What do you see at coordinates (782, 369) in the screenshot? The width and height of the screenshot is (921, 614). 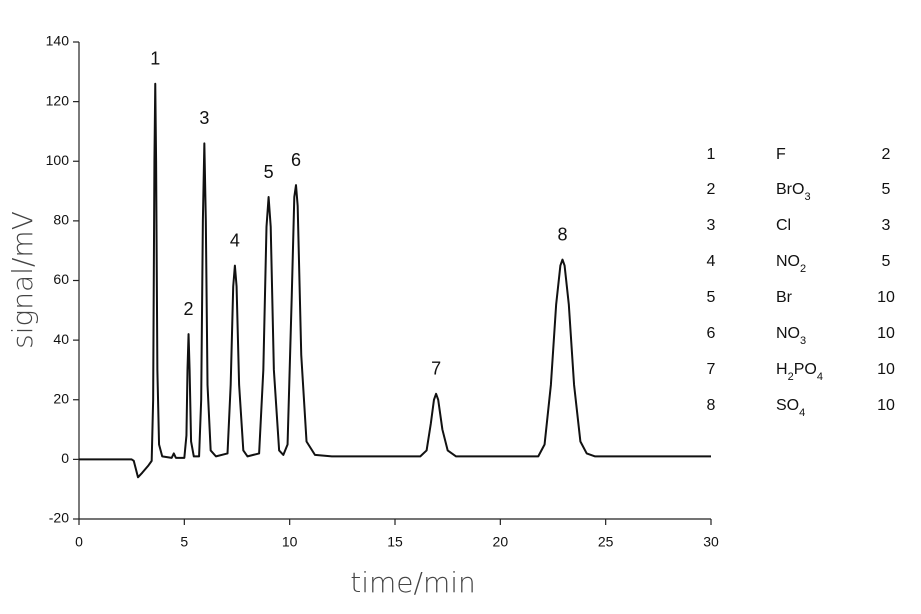 I see `ion-symbol: H` at bounding box center [782, 369].